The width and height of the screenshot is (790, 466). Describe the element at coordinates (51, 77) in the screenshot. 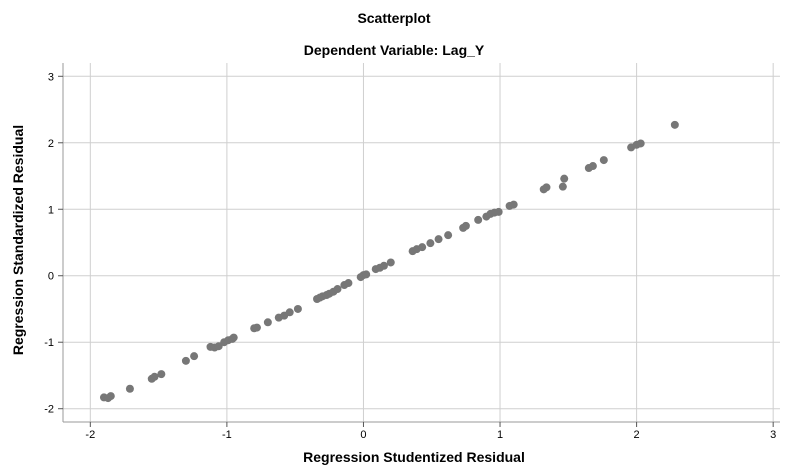

I see `y-tick-label: 3` at that location.